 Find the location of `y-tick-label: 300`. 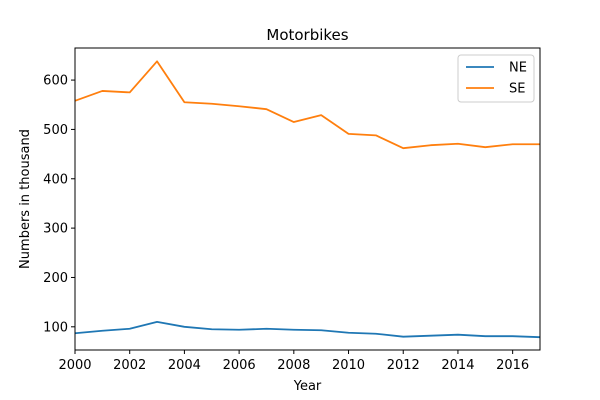

y-tick-label: 300 is located at coordinates (55, 229).